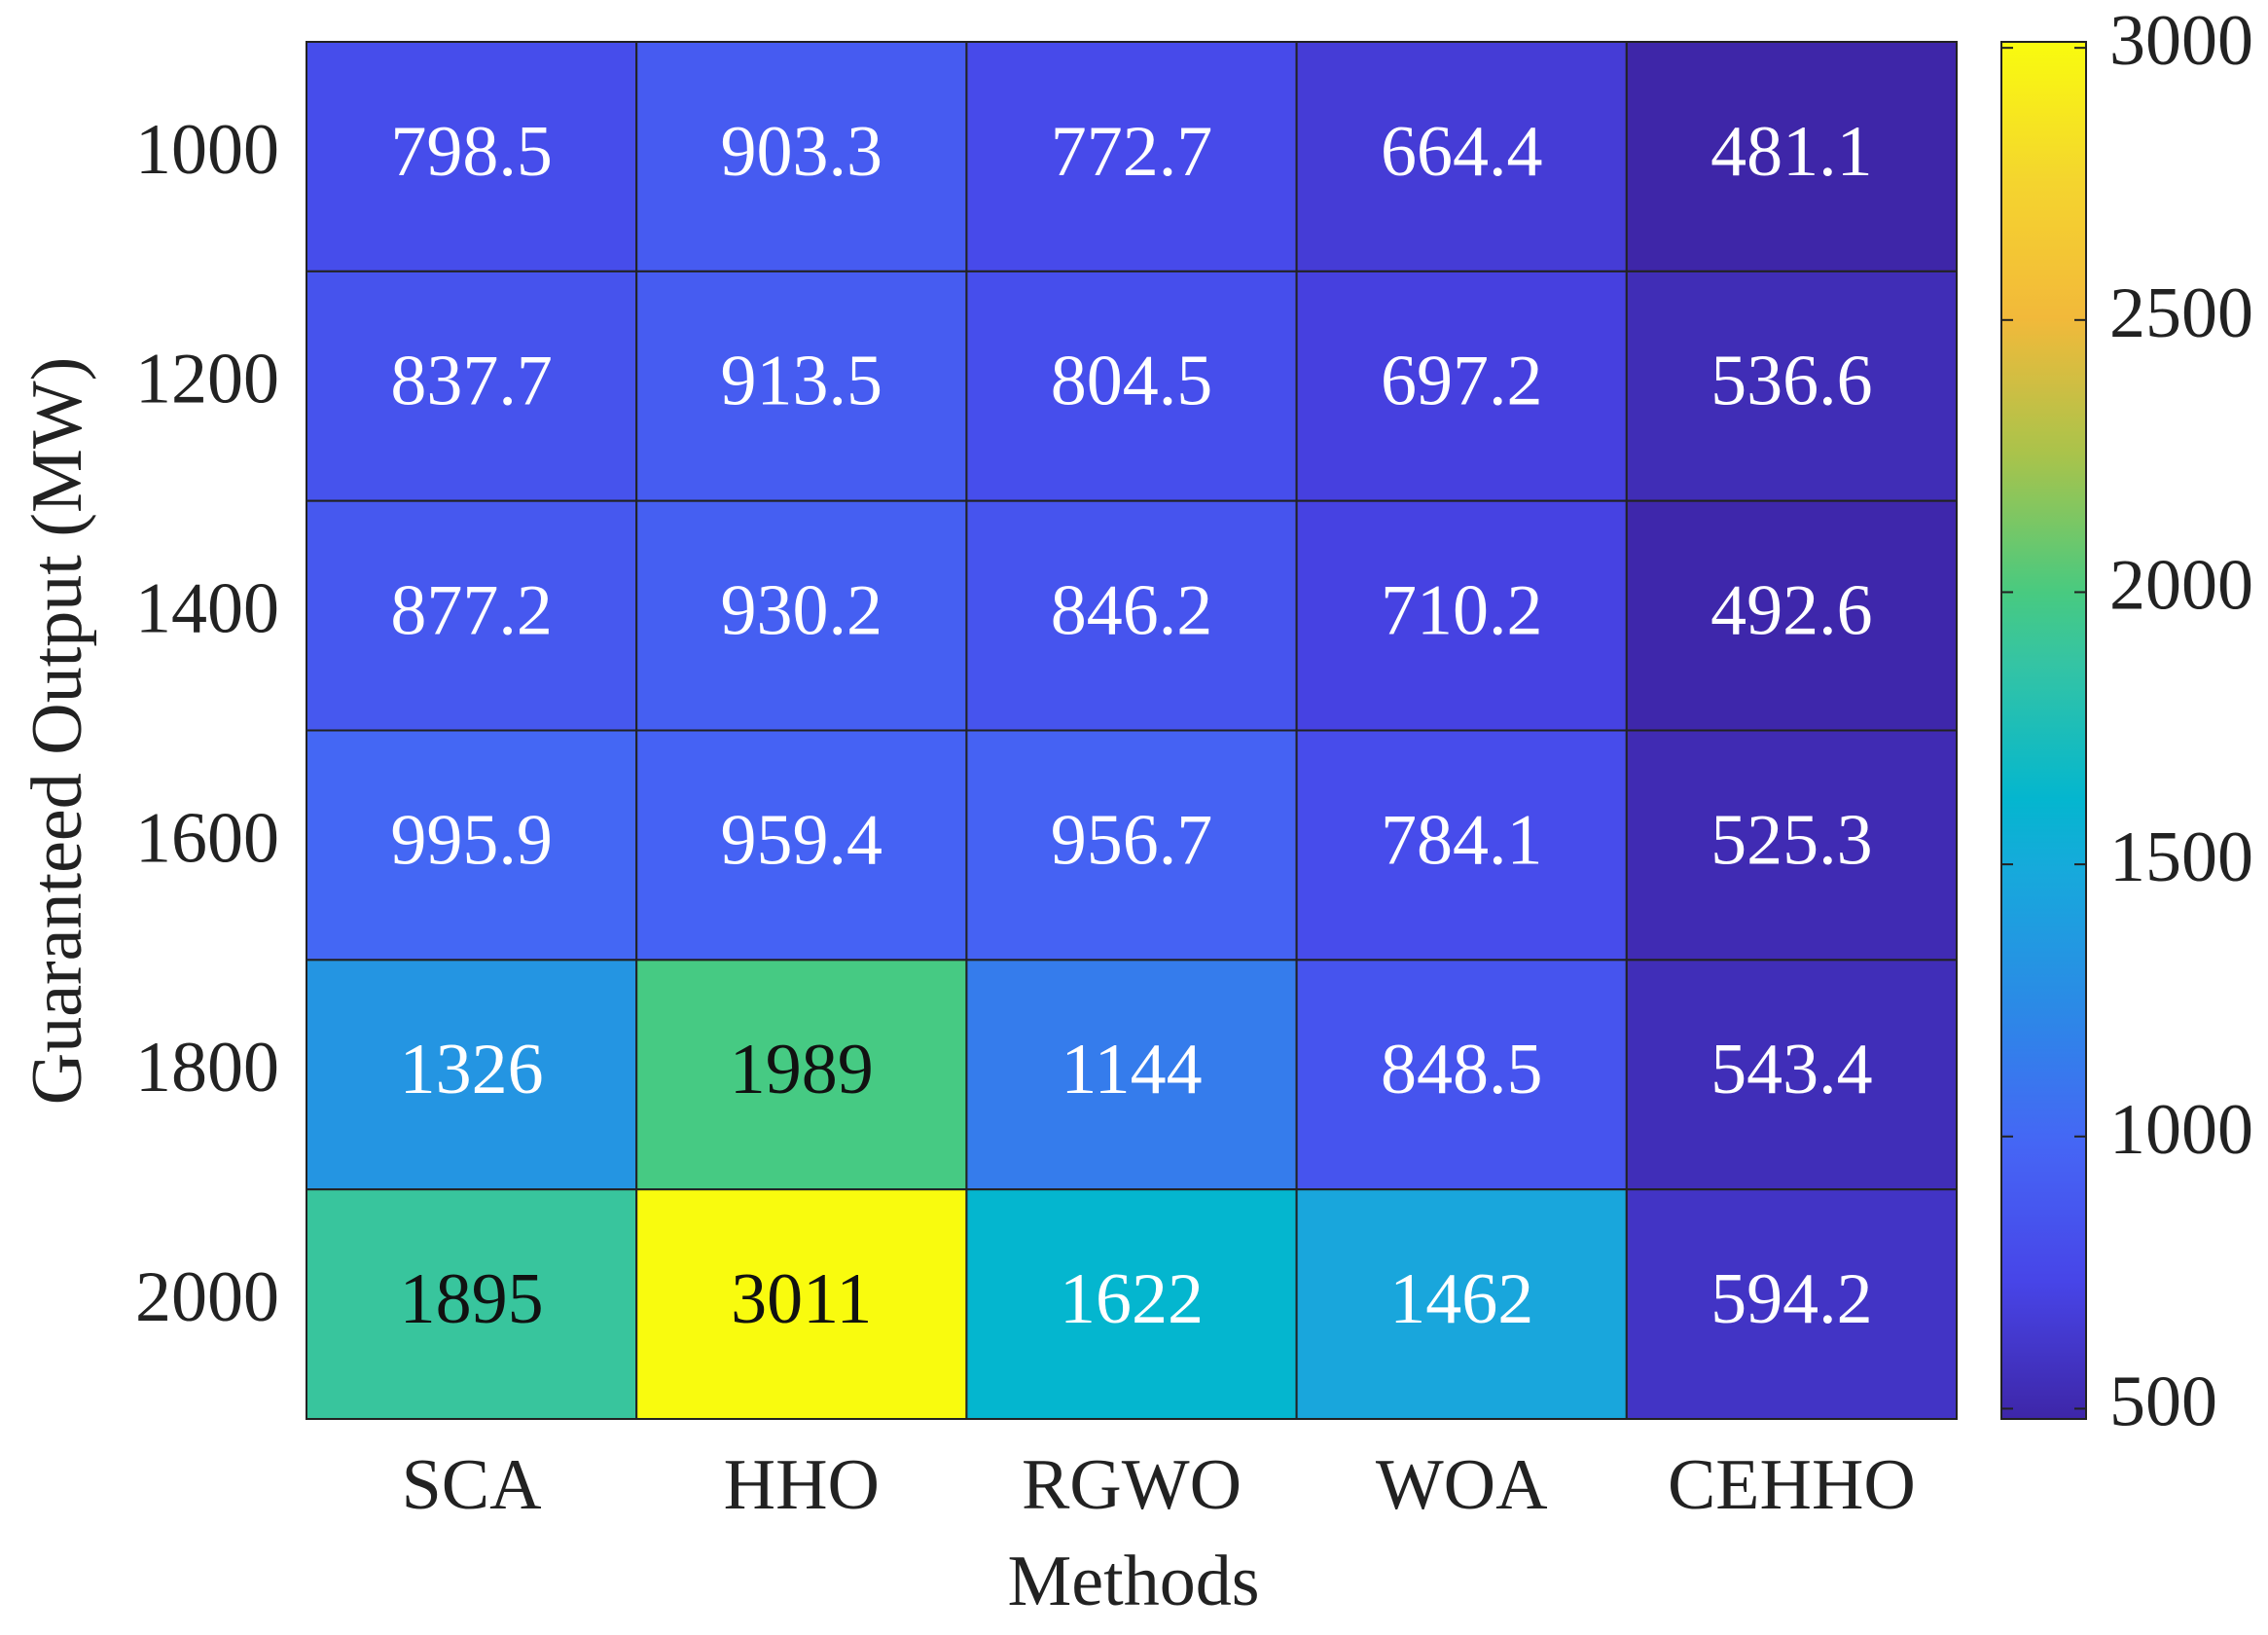 This screenshot has height=1635, width=2268. I want to click on colorbar-tick-label: 1000, so click(2181, 1130).